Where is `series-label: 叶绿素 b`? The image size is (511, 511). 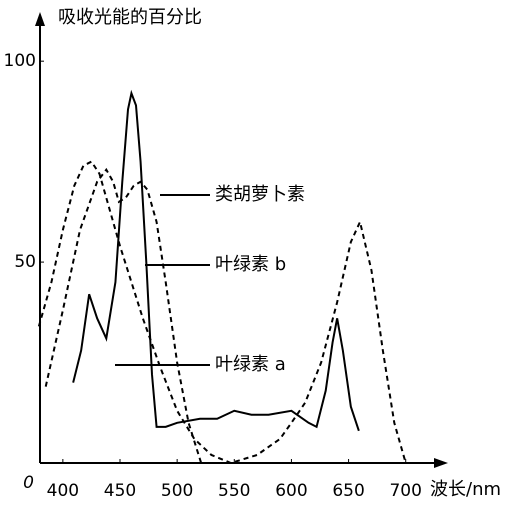
series-label: 叶绿素 b is located at coordinates (250, 264).